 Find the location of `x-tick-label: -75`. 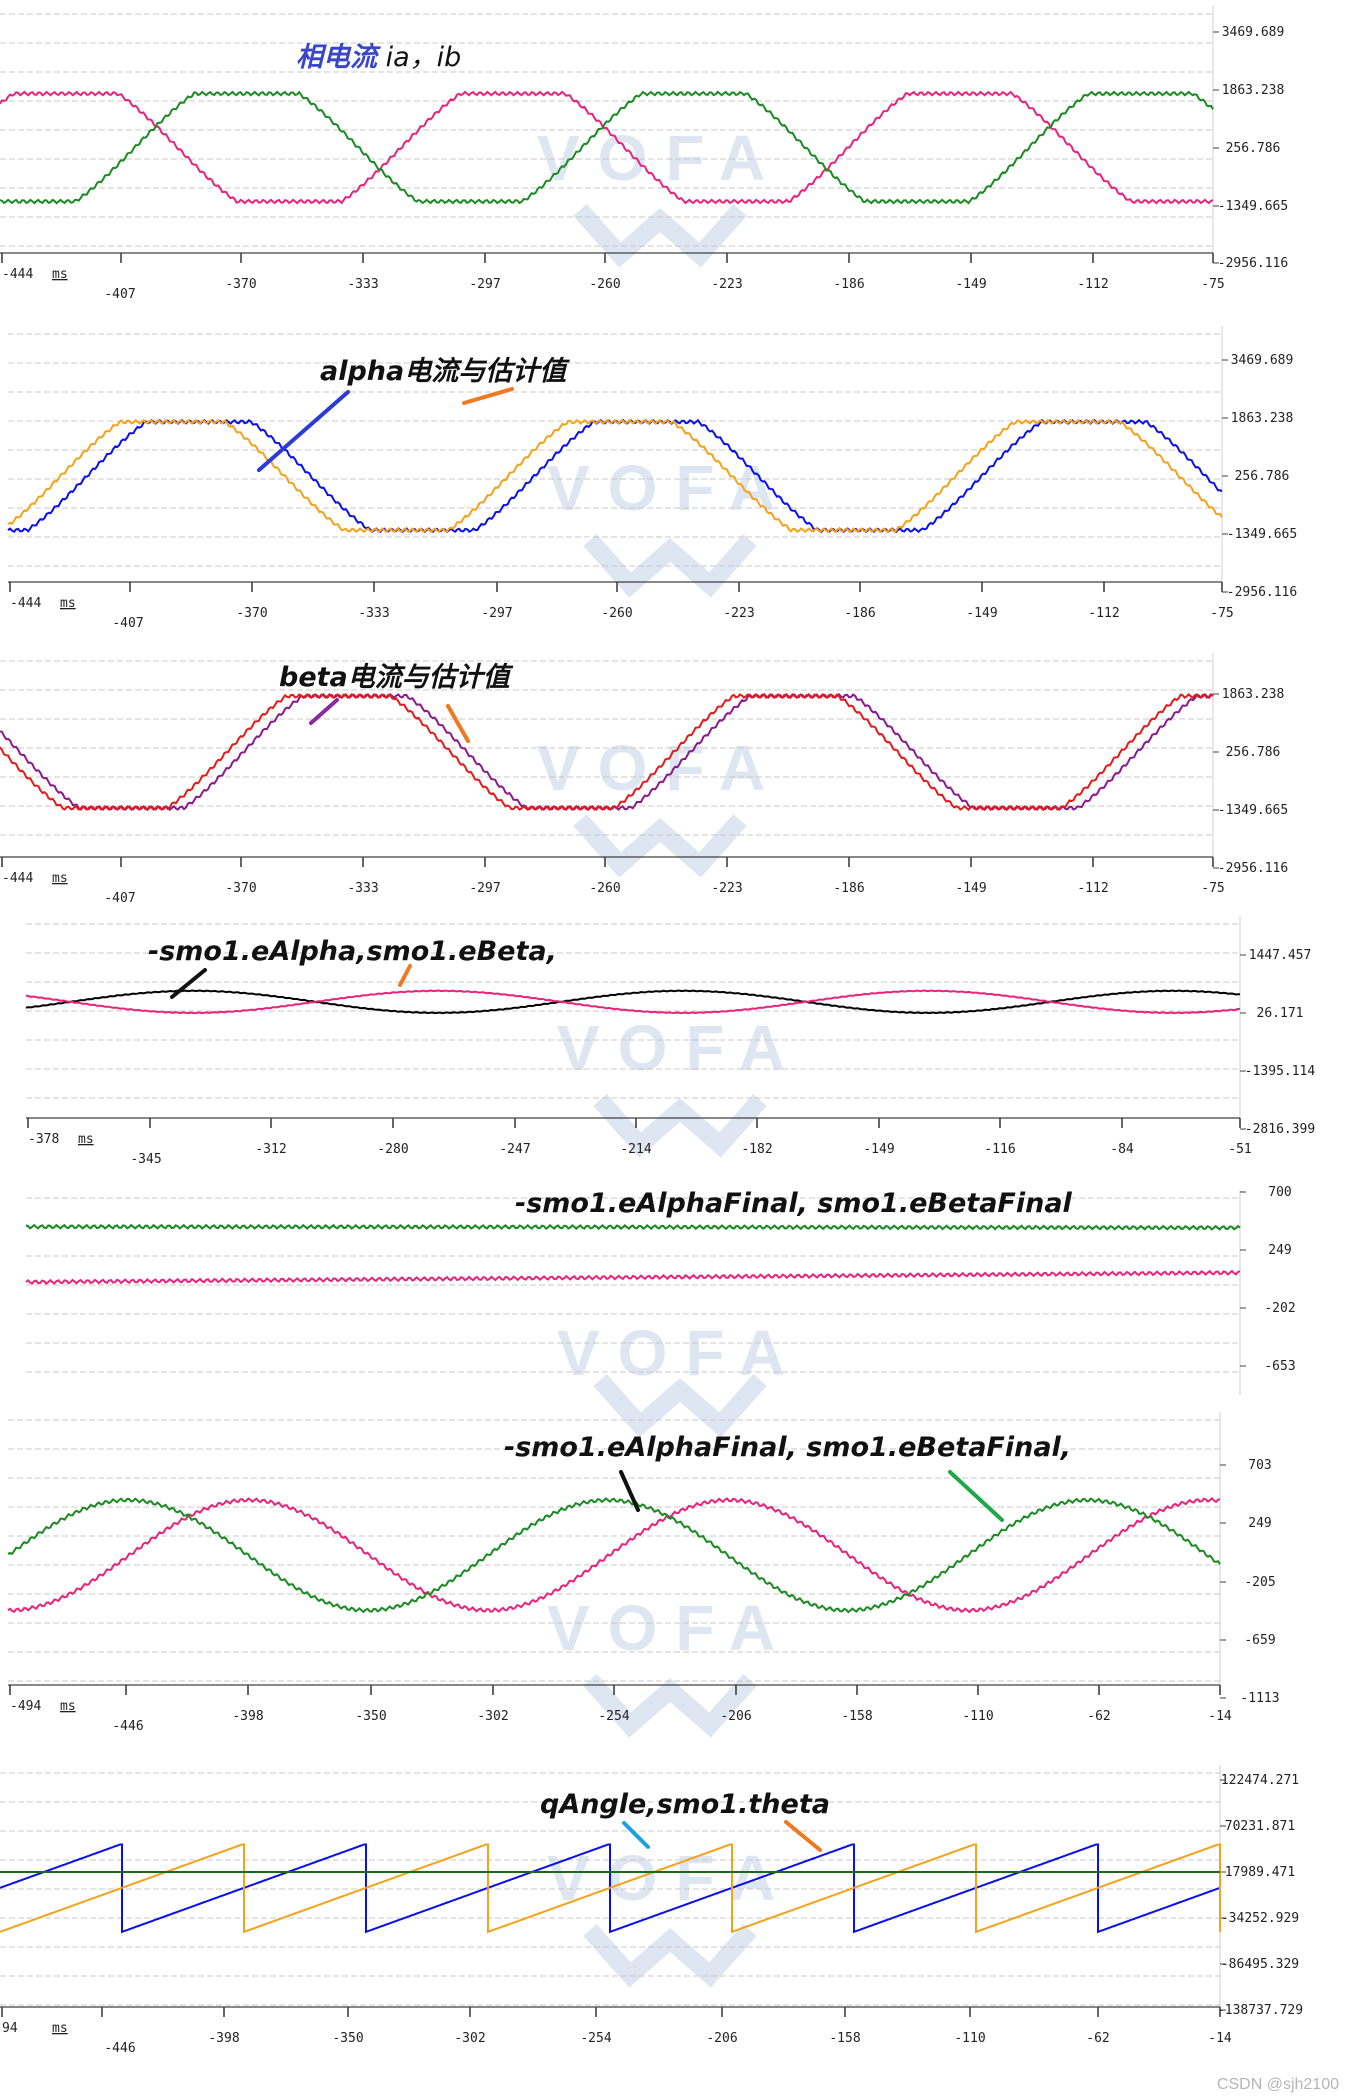

x-tick-label: -75 is located at coordinates (1221, 613).